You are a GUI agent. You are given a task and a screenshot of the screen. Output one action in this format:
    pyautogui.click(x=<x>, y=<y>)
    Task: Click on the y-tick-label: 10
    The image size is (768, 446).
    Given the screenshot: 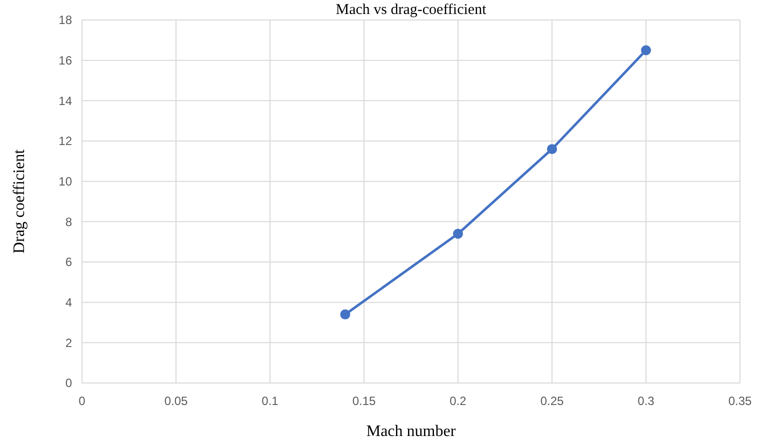 What is the action you would take?
    pyautogui.click(x=65, y=181)
    